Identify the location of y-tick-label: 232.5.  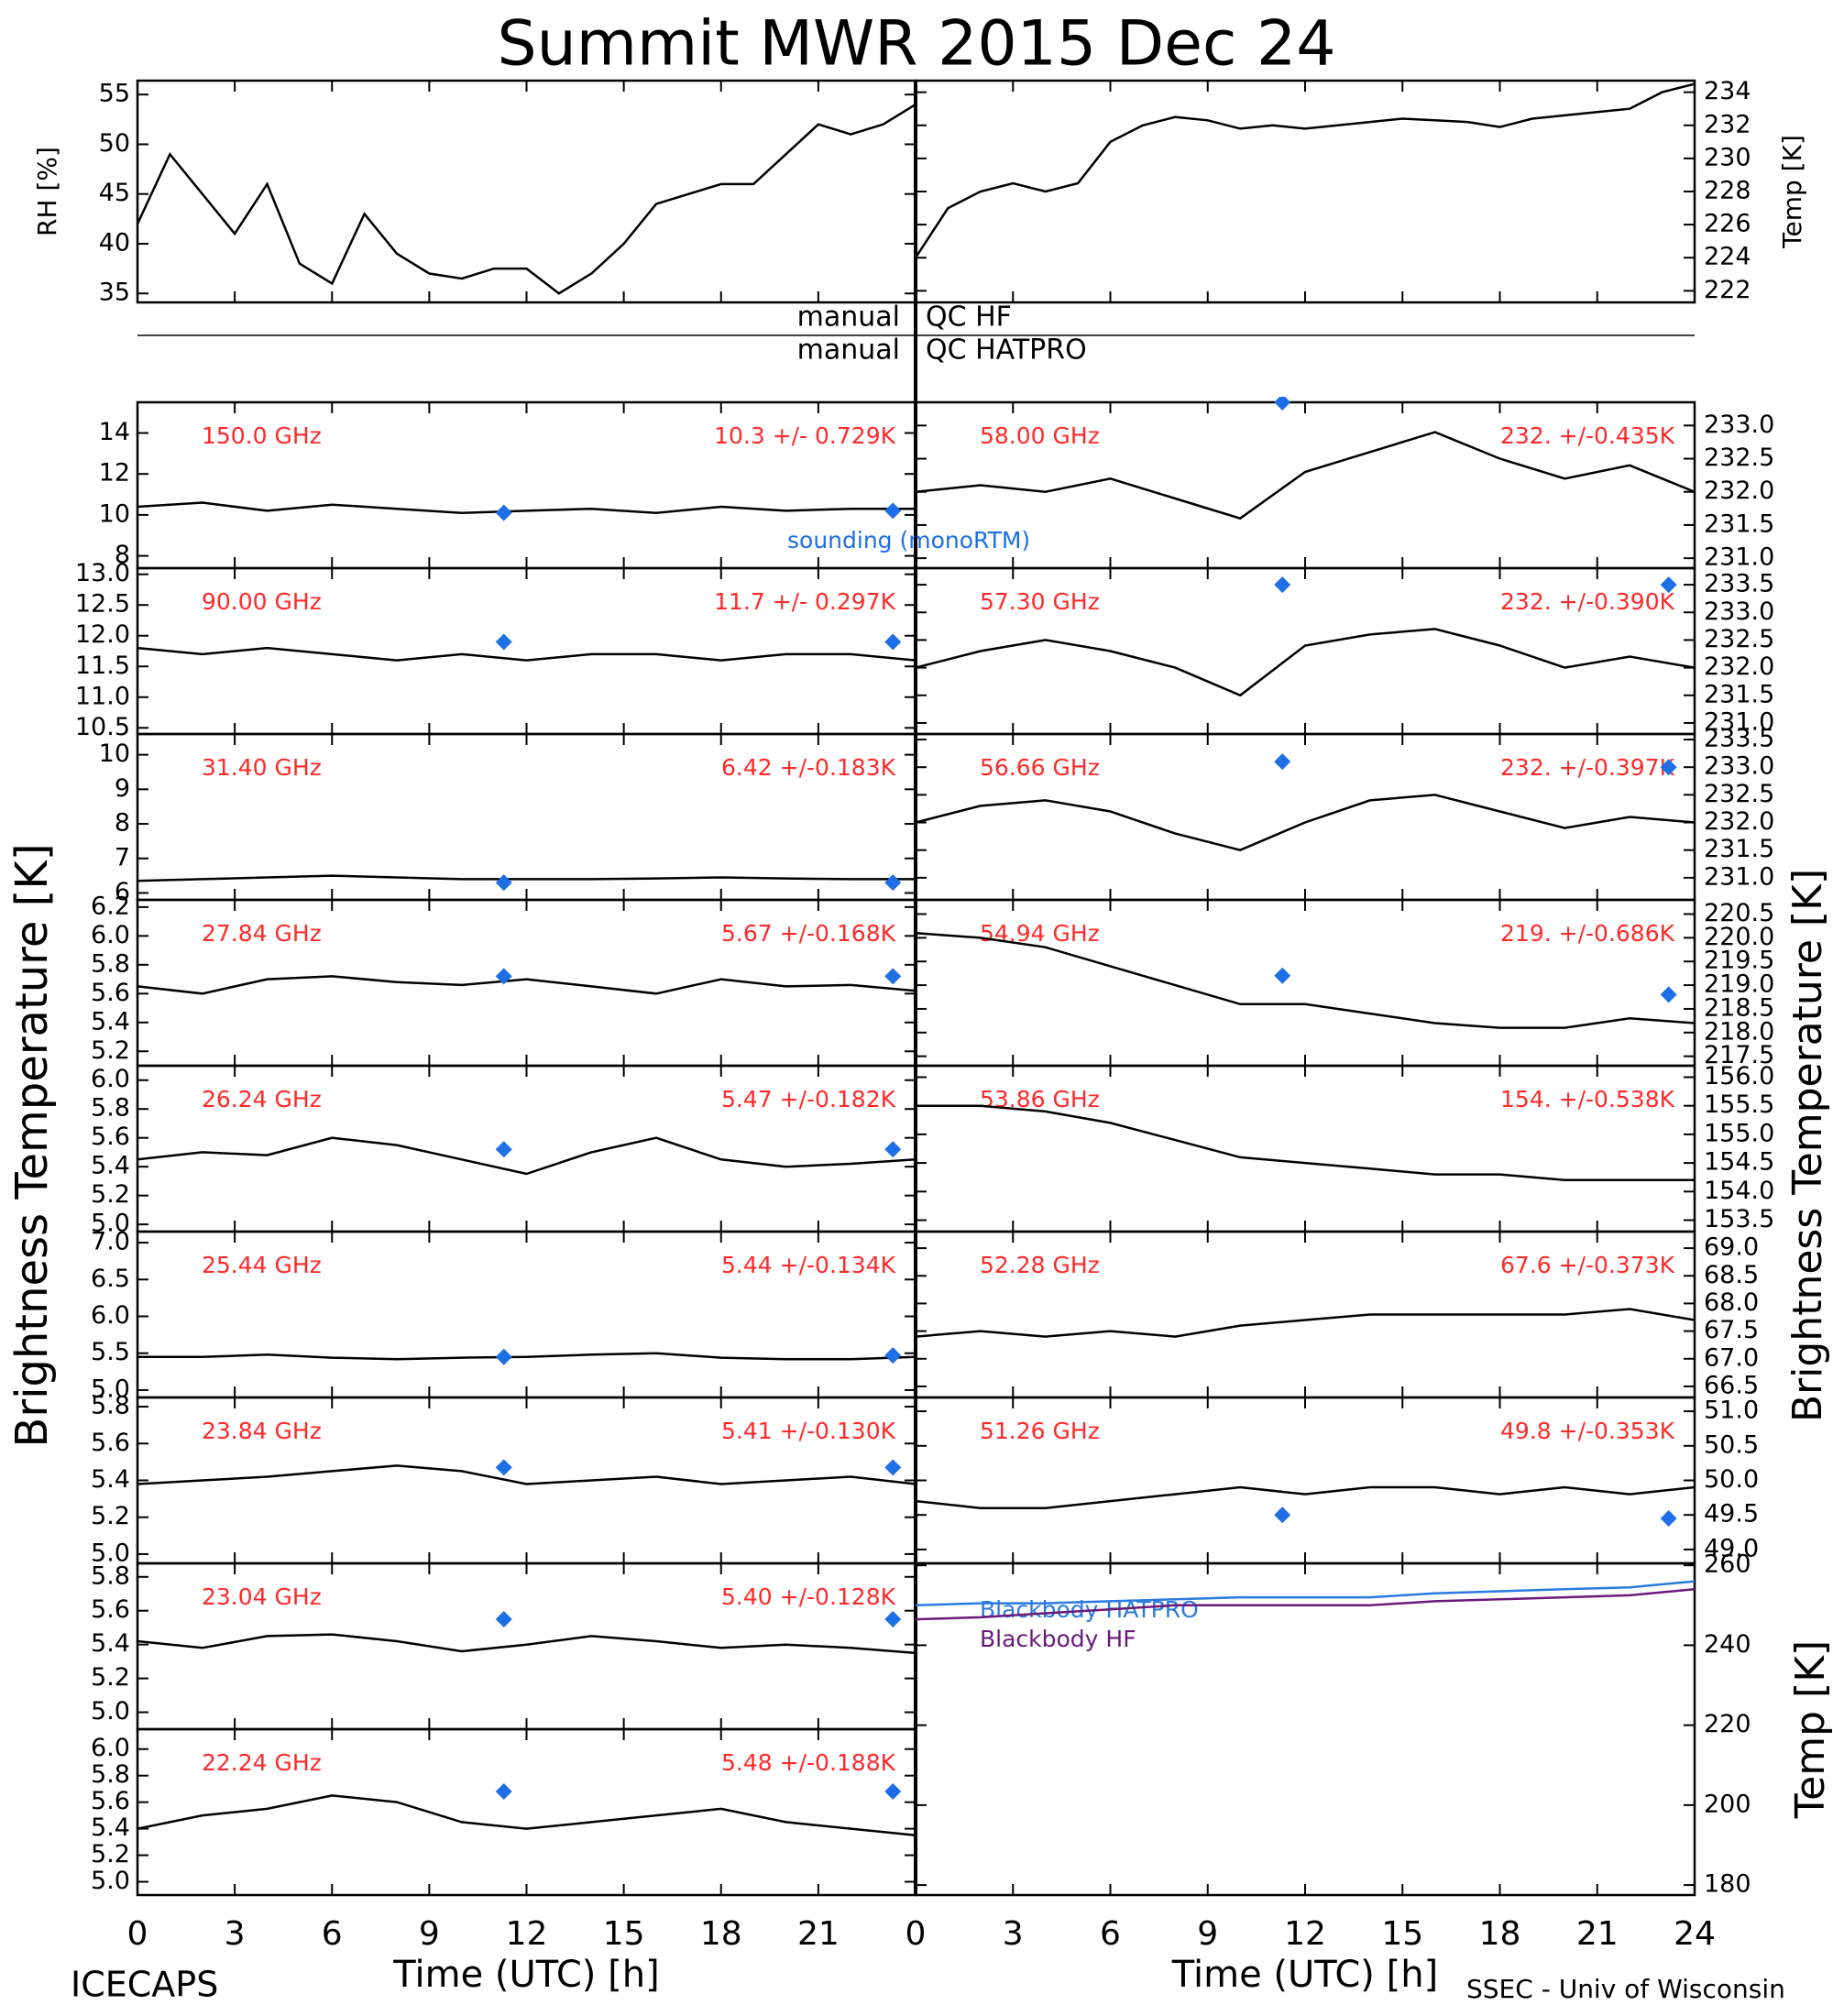
(1739, 639).